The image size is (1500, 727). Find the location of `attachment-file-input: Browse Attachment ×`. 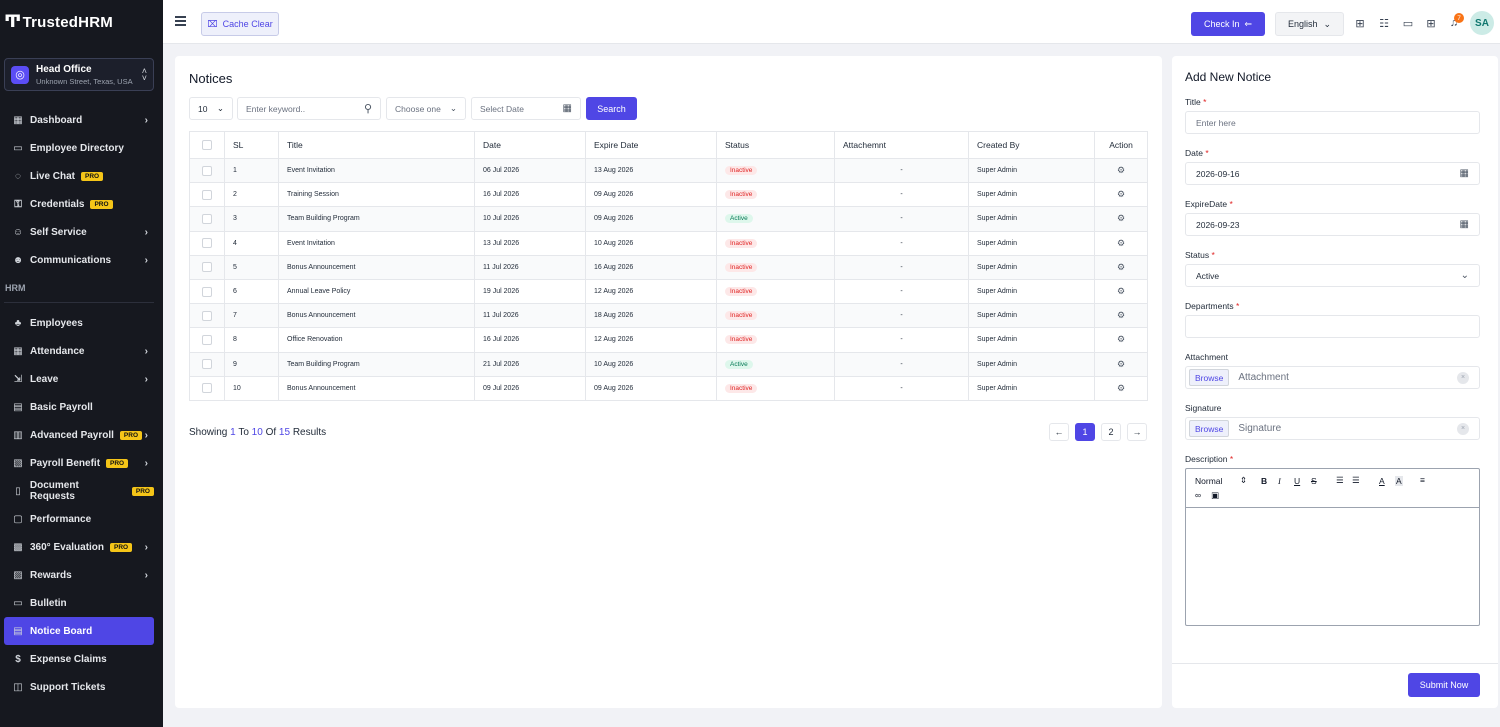

attachment-file-input: Browse Attachment × is located at coordinates (1332, 377).